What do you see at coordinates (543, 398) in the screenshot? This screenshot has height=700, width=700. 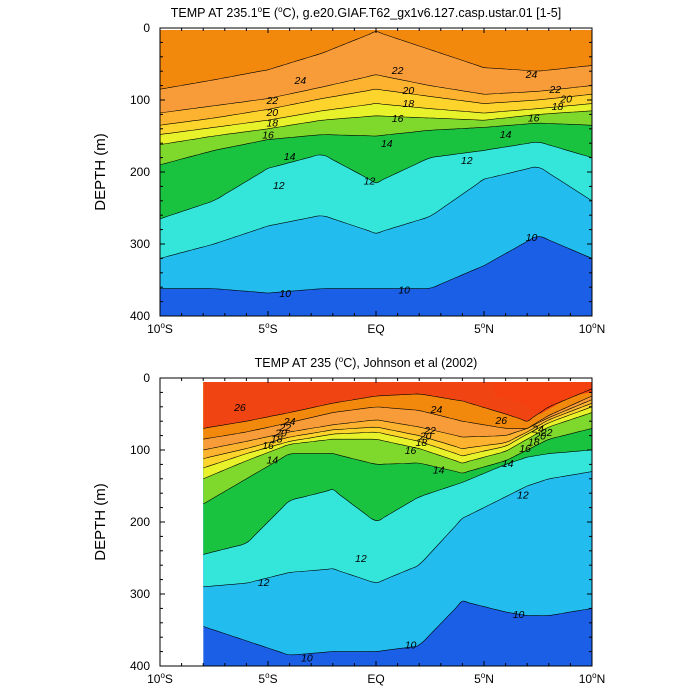 I see `hot-cell` at bounding box center [543, 398].